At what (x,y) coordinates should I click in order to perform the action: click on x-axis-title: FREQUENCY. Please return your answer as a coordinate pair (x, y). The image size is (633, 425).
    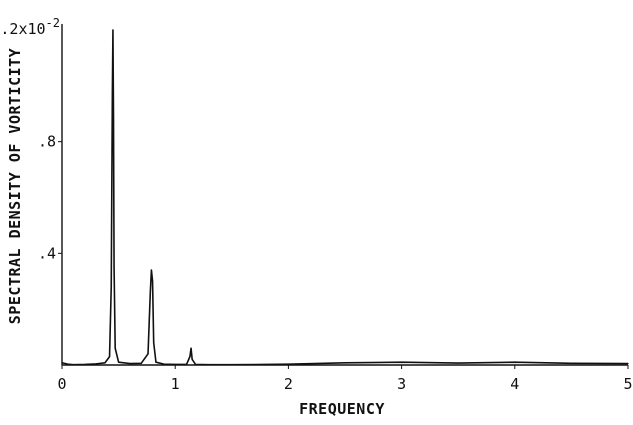
    Looking at the image, I should click on (342, 409).